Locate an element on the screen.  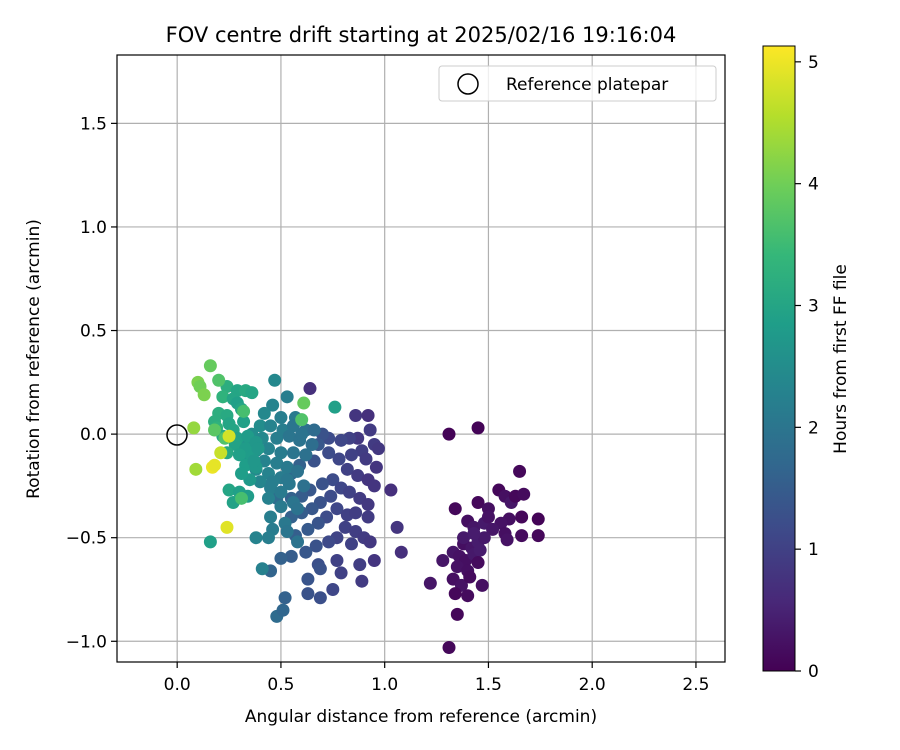
legend-open-circle-icon is located at coordinates (468, 84).